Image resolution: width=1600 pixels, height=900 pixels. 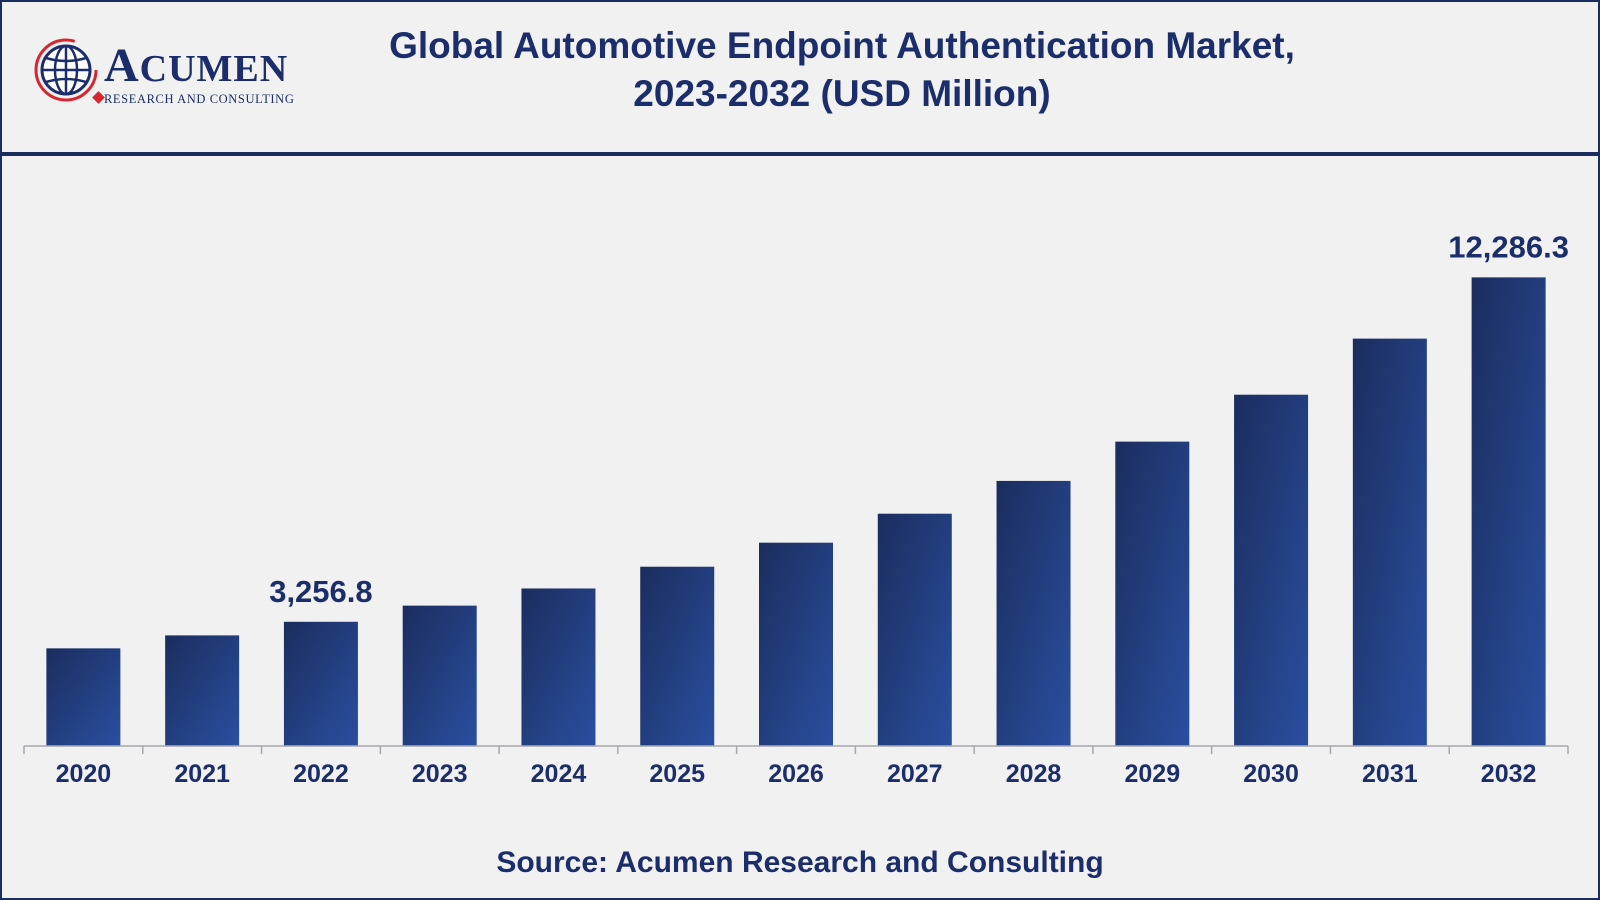 What do you see at coordinates (1271, 570) in the screenshot?
I see `bar-2030` at bounding box center [1271, 570].